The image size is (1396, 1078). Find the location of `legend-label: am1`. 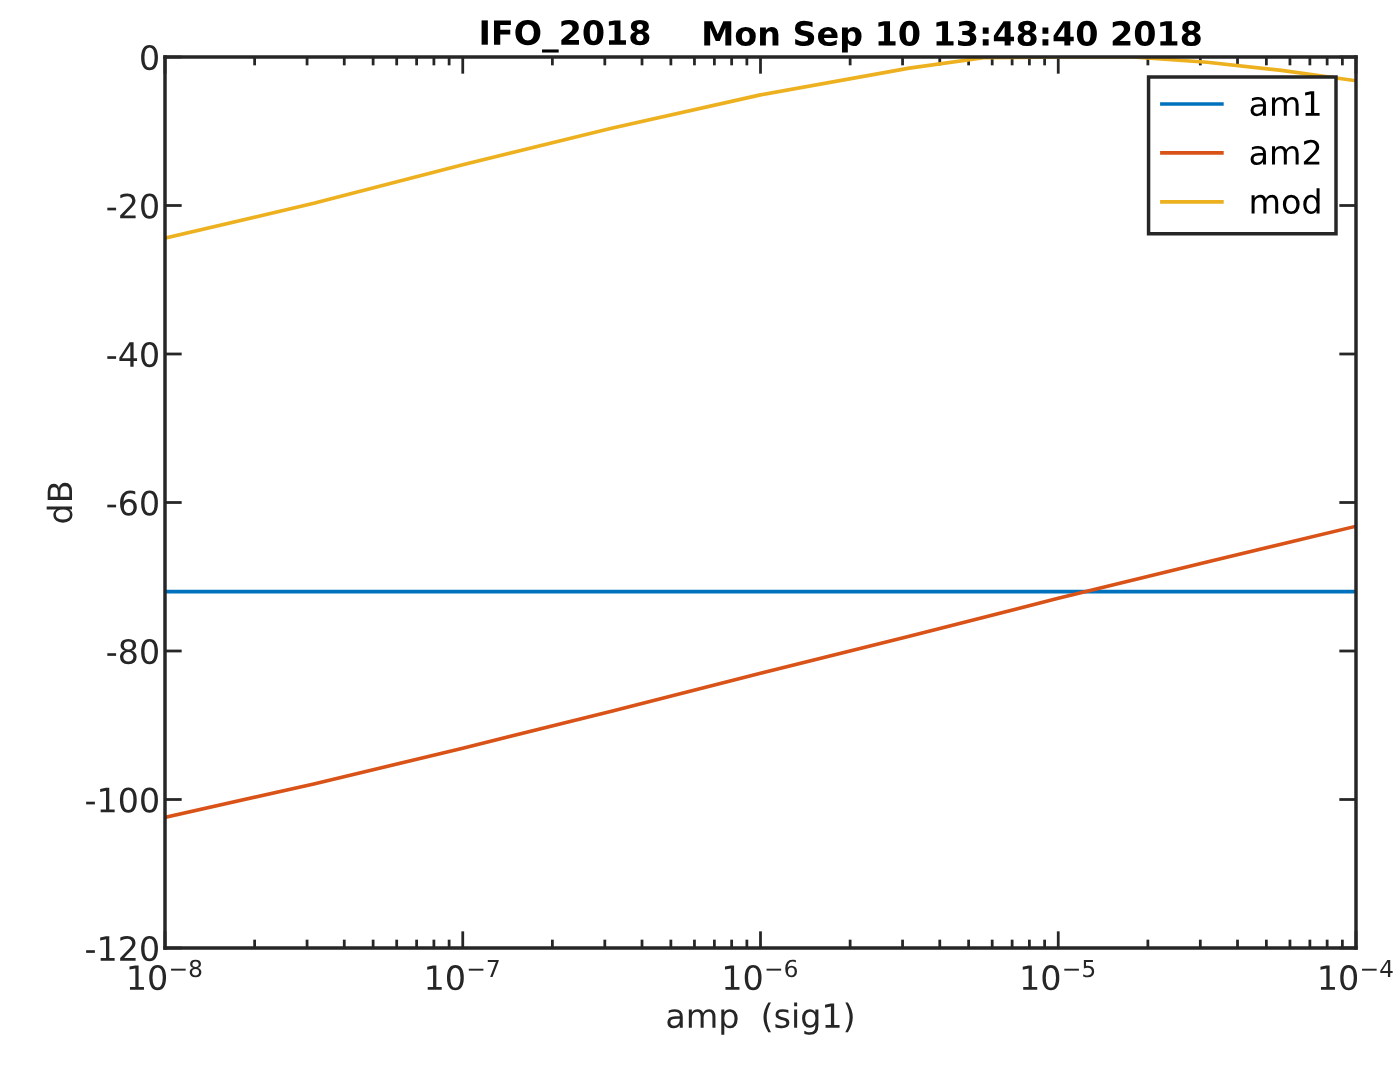

legend-label: am1 is located at coordinates (1285, 104).